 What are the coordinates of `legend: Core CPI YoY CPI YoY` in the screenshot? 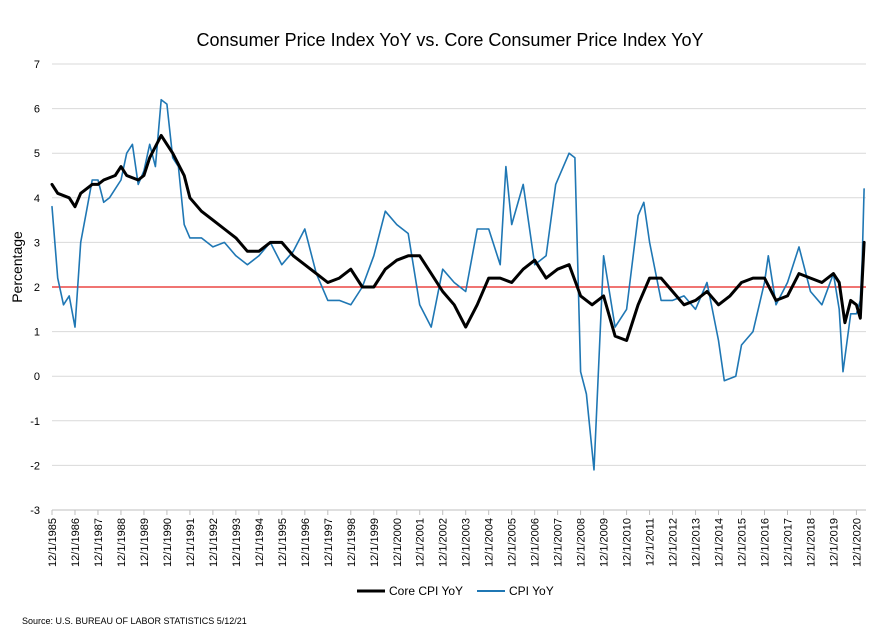 It's located at (455, 591).